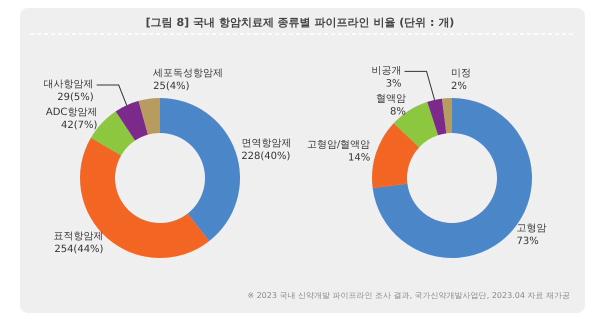  What do you see at coordinates (72, 112) in the screenshot?
I see `slice-label: ADC항암제` at bounding box center [72, 112].